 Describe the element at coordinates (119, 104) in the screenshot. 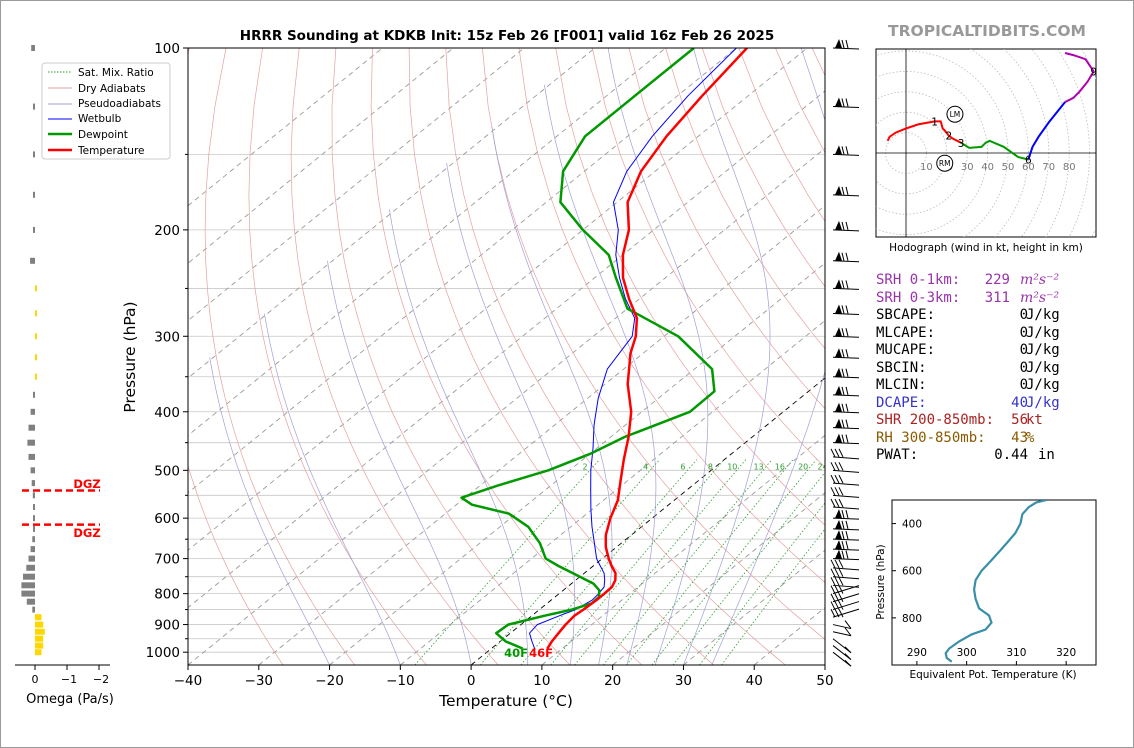

I see `legend-pseudoadiabat-label: Pseudoadiabats` at that location.